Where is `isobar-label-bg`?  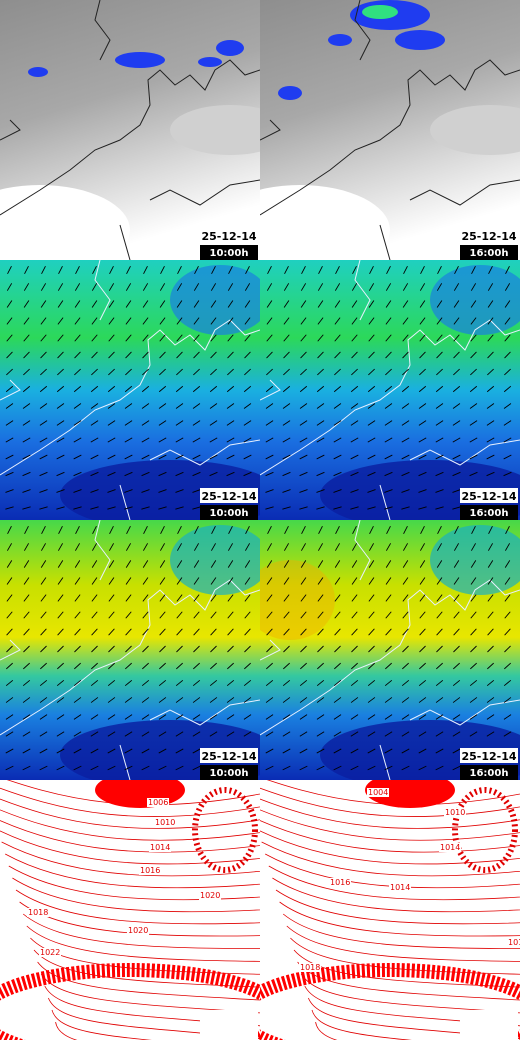 isobar-label-bg is located at coordinates (455, 812).